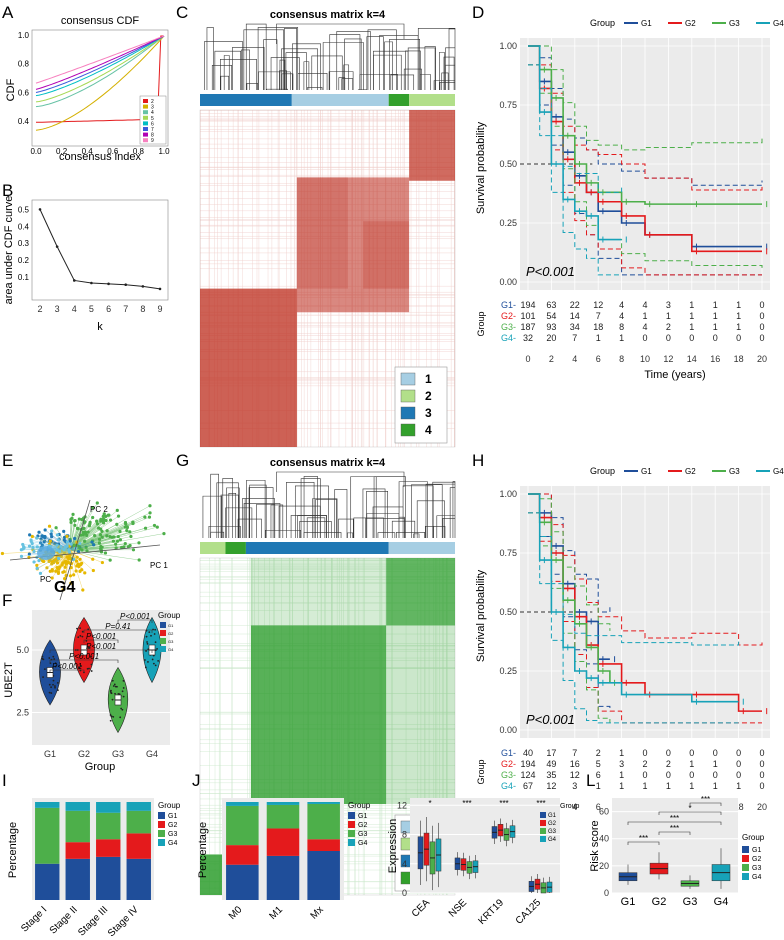 This screenshot has width=784, height=940. I want to click on cdf-line-k8, so click(100, 62).